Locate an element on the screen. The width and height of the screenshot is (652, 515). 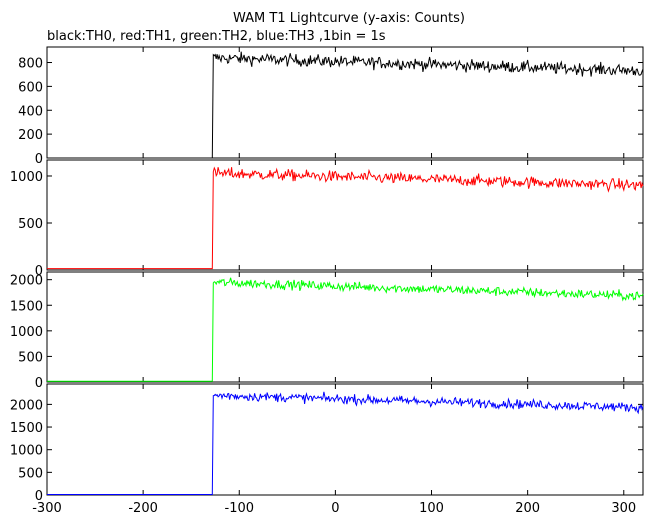
x-tick-label-6: 300 is located at coordinates (623, 508).